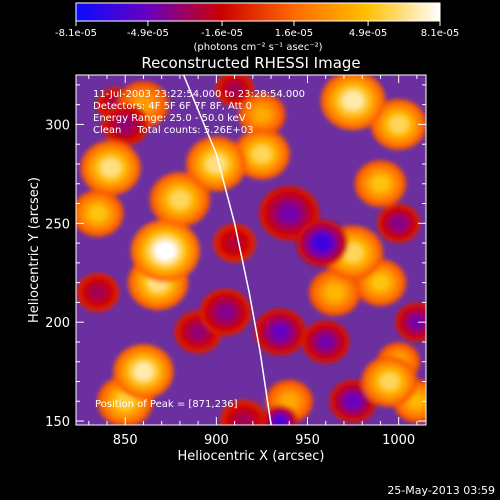 The height and width of the screenshot is (500, 500). What do you see at coordinates (172, 106) in the screenshot?
I see `annotation-line: Detectors: 4F 5F 6F 7F 8F, Att 0` at bounding box center [172, 106].